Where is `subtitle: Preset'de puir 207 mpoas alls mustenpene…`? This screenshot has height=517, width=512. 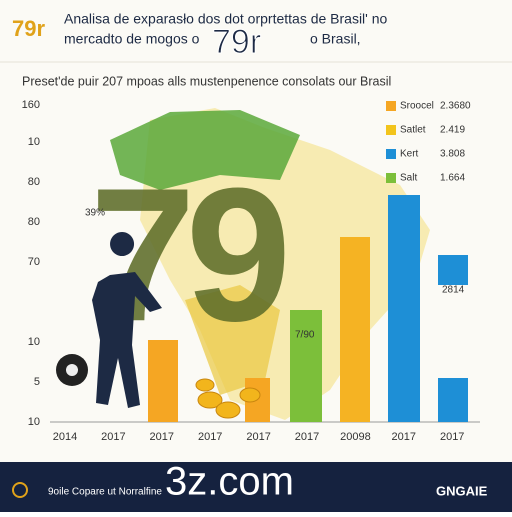
subtitle: Preset'de puir 207 mpoas alls mustenpene… is located at coordinates (206, 81).